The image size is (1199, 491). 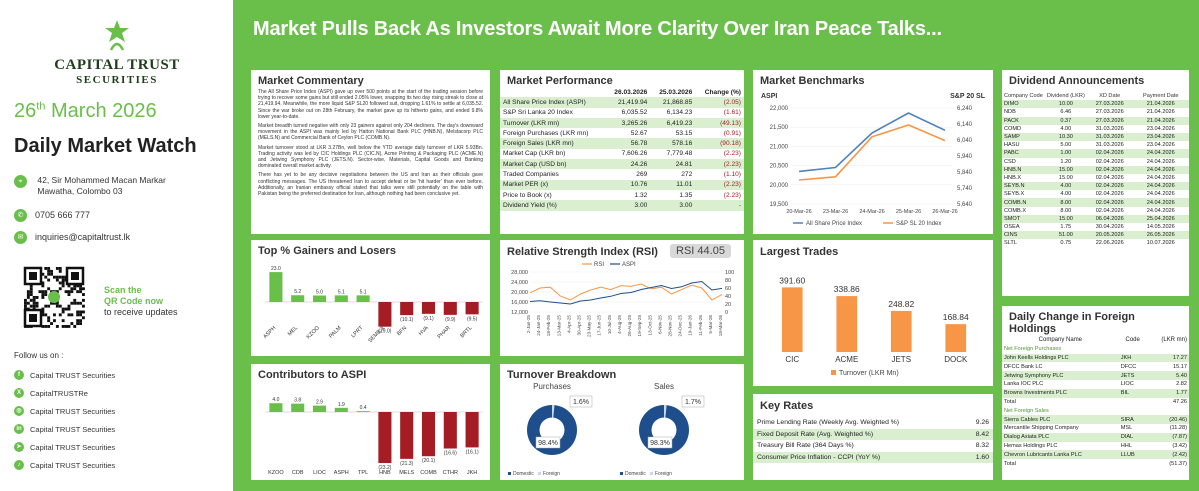 I want to click on social-link: f Capital TRUST Securities, so click(x=64, y=375).